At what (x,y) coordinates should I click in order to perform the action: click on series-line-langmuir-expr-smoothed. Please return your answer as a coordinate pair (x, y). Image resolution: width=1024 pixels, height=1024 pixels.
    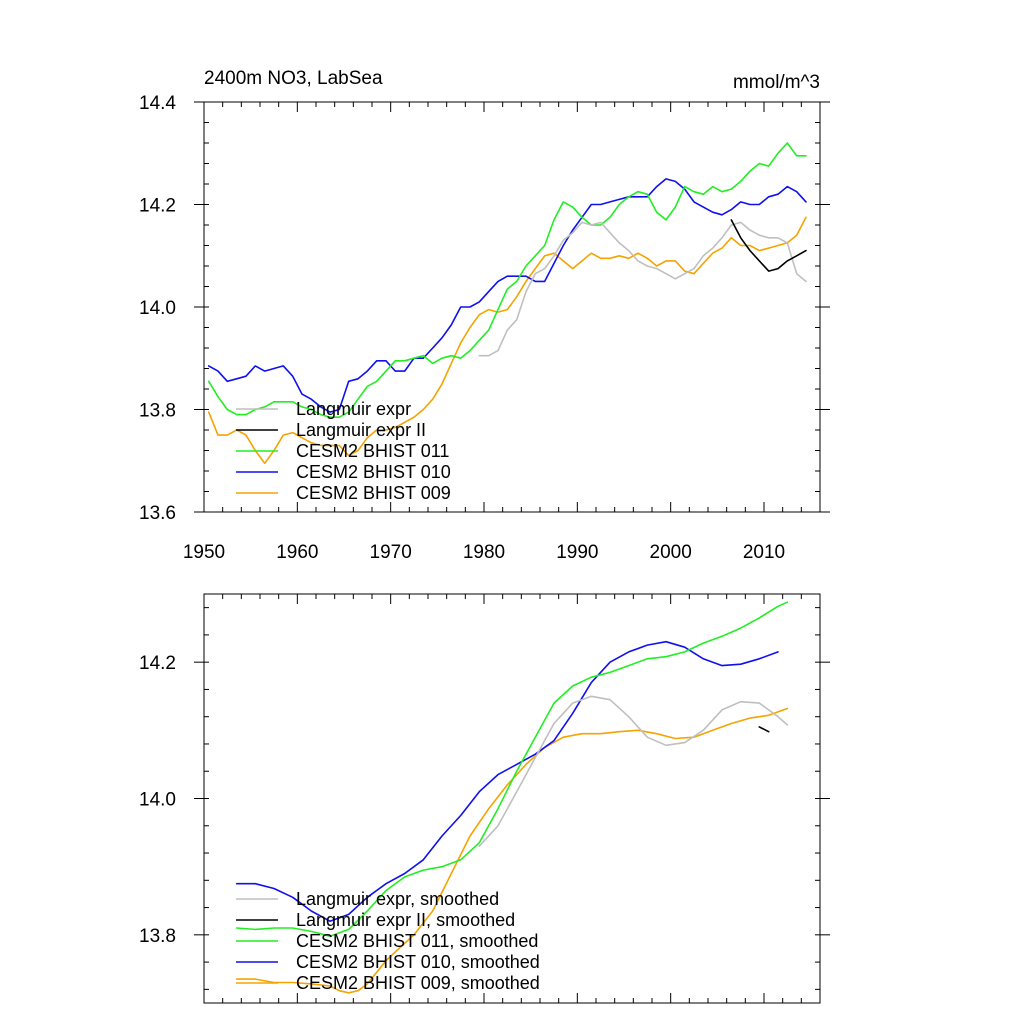
    Looking at the image, I should click on (633, 771).